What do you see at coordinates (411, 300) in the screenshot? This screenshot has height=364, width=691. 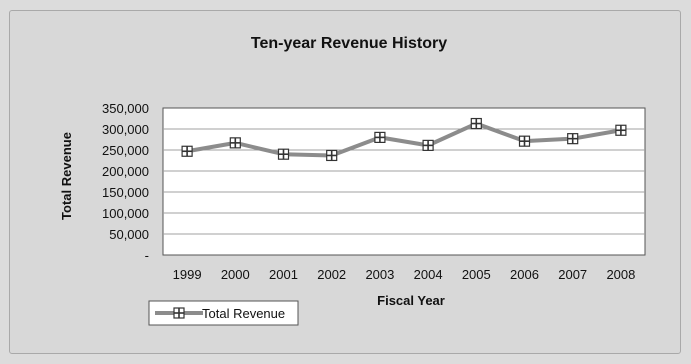 I see `x-axis-title: Fiscal Year` at bounding box center [411, 300].